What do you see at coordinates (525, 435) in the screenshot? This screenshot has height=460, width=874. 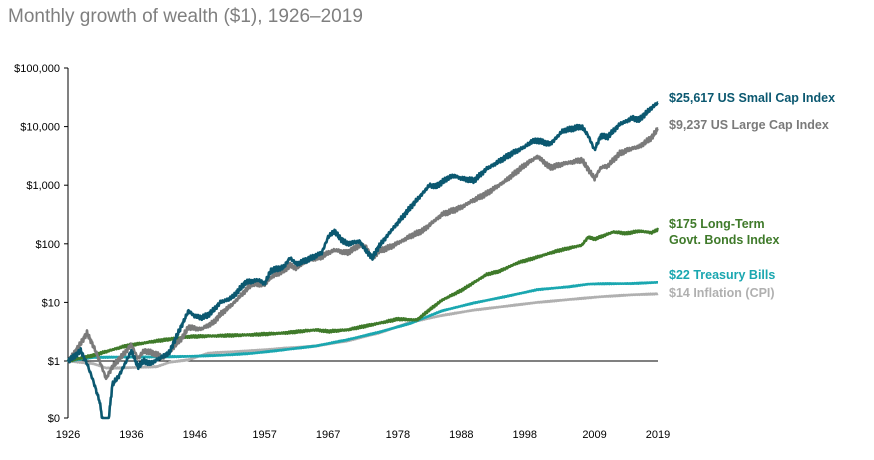 I see `x-tick-label: 1998` at bounding box center [525, 435].